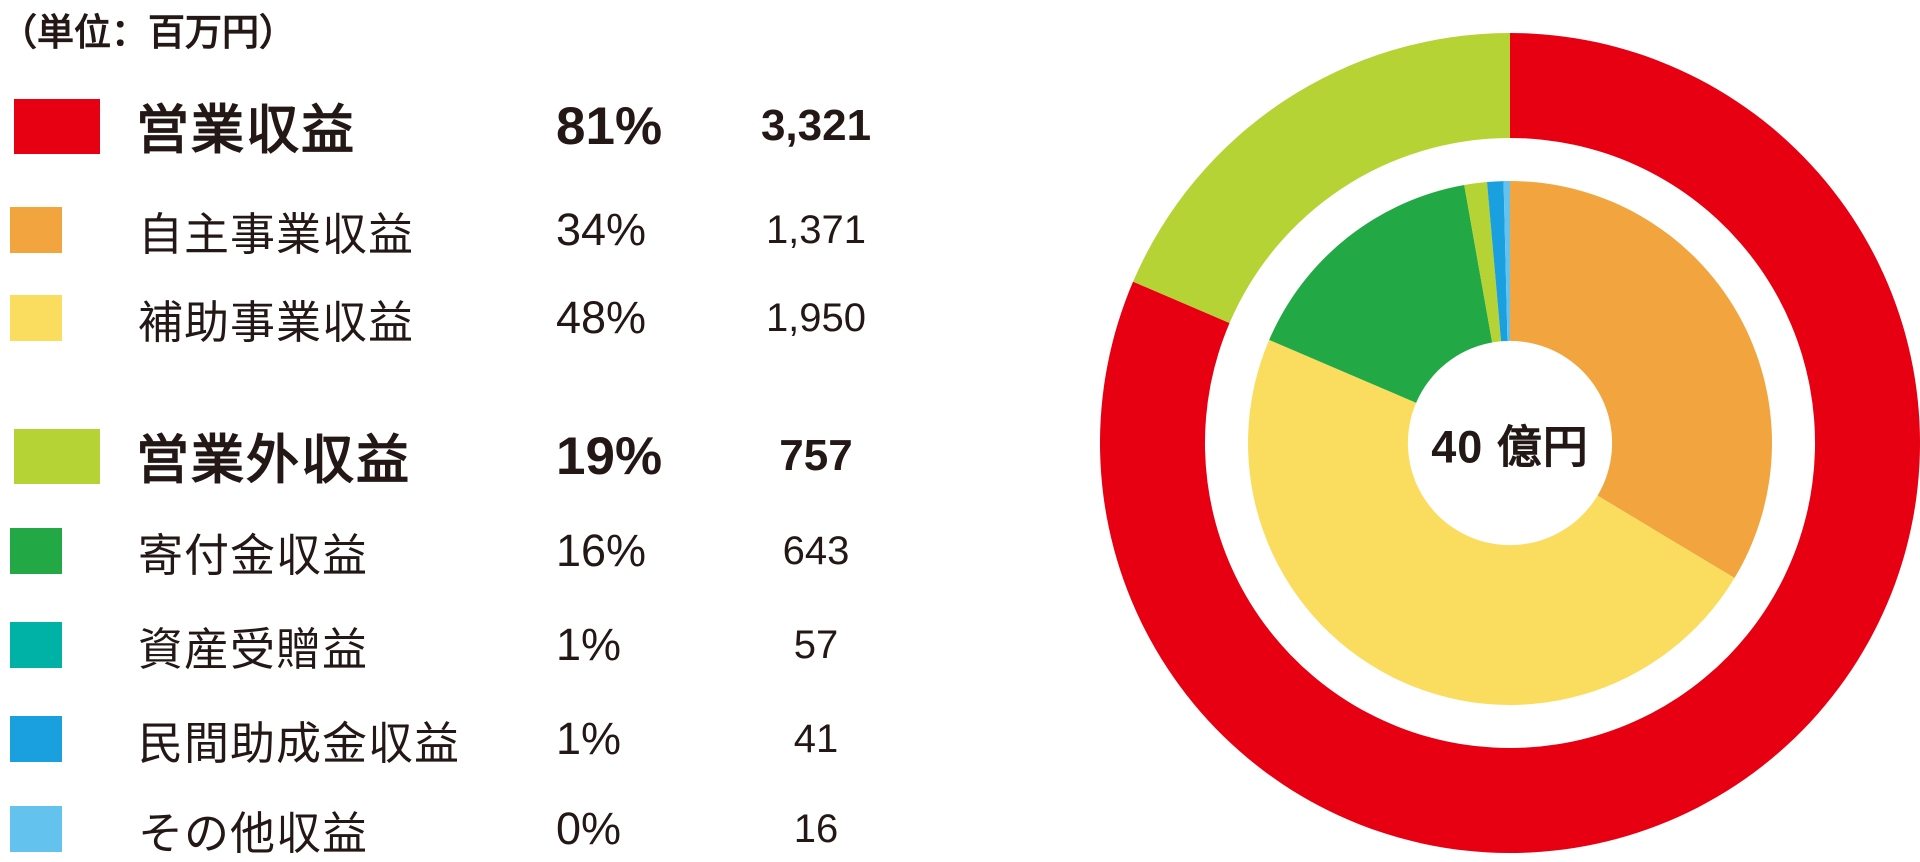 The image size is (1920, 862). Describe the element at coordinates (253, 555) in the screenshot. I see `legend-label: 寄付金収益` at that location.